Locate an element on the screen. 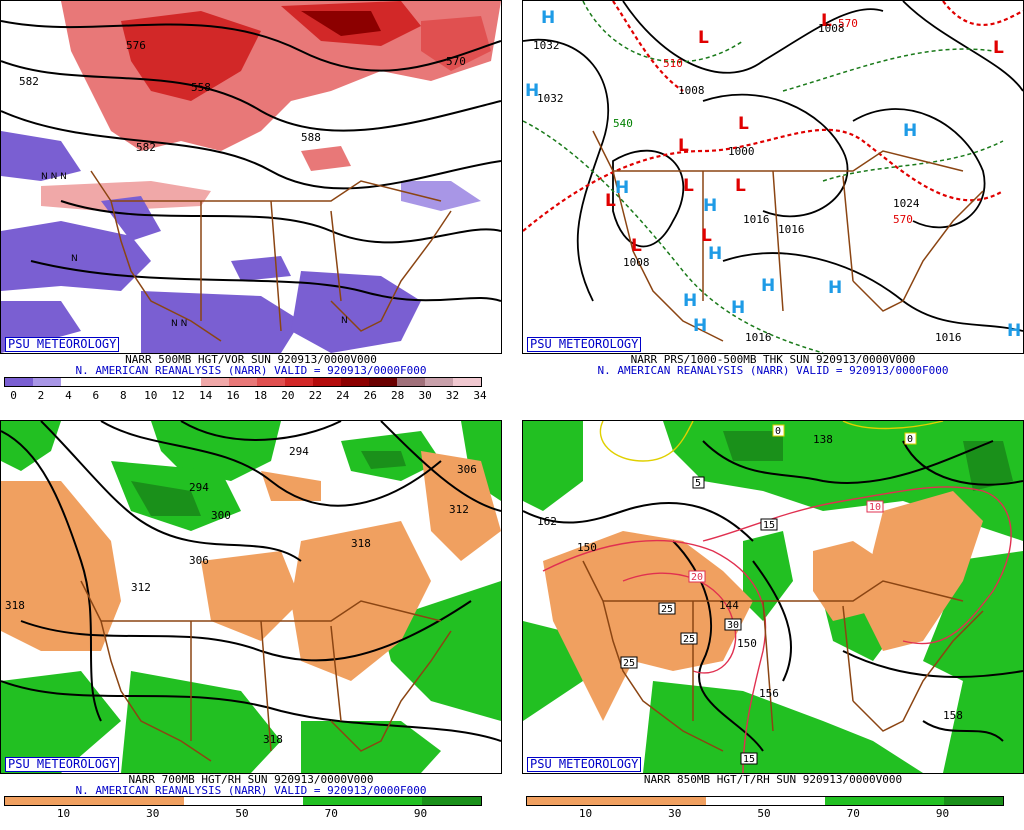 The width and height of the screenshot is (1024, 830). colorbar-tick-label: 16 is located at coordinates (233, 395).